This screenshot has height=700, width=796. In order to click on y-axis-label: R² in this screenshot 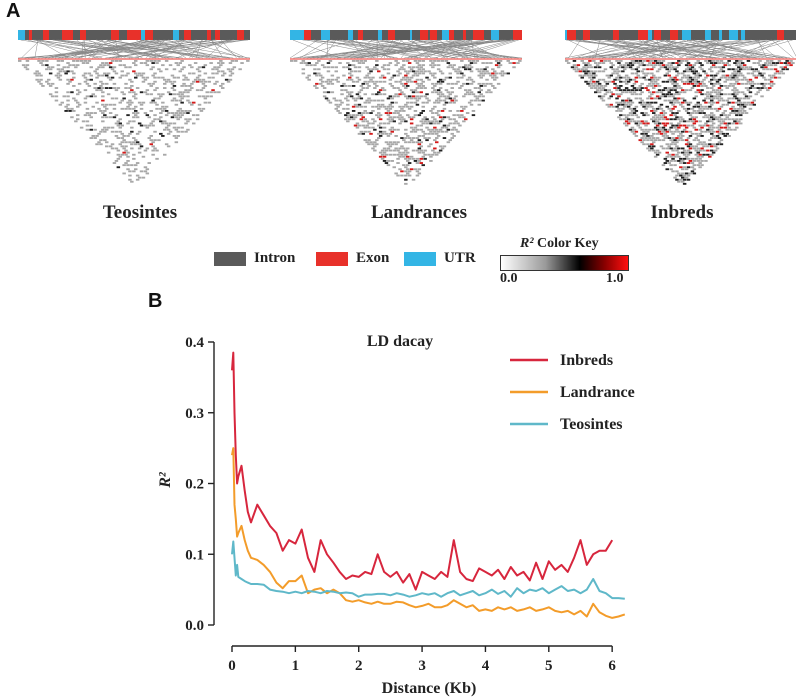, I will do `click(165, 480)`.